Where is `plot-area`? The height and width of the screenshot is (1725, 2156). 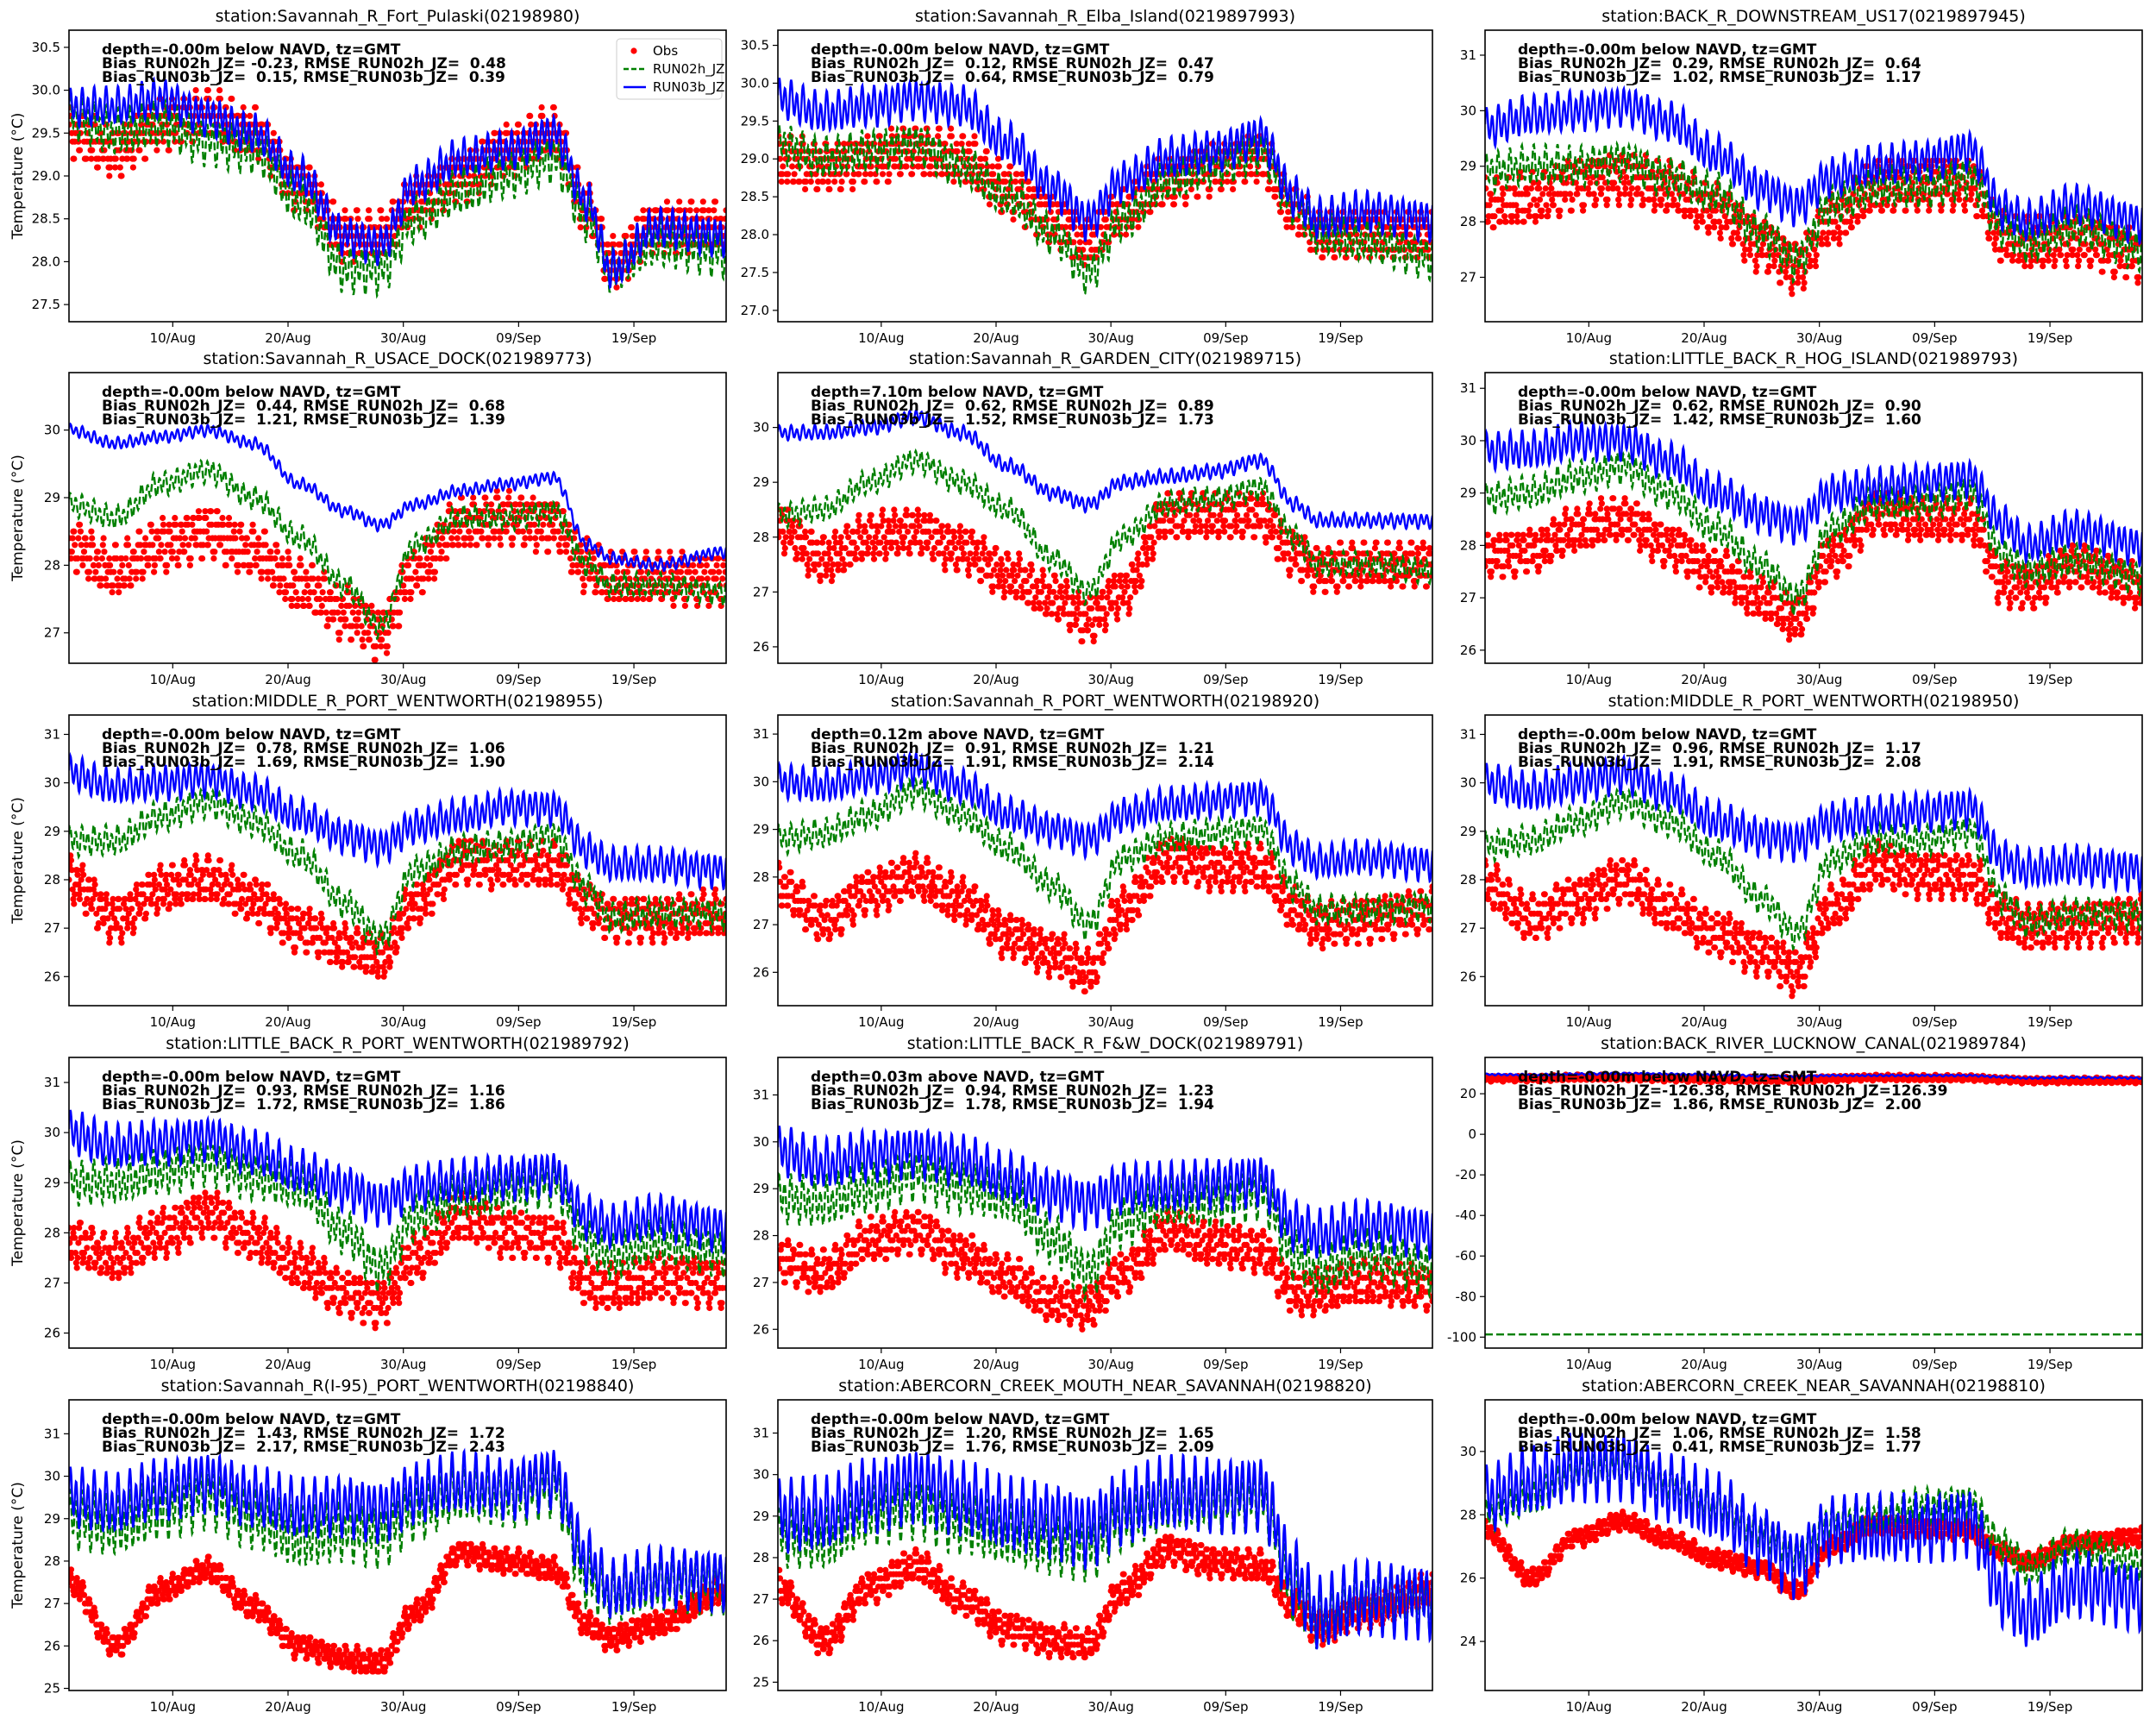
plot-area is located at coordinates (397, 188).